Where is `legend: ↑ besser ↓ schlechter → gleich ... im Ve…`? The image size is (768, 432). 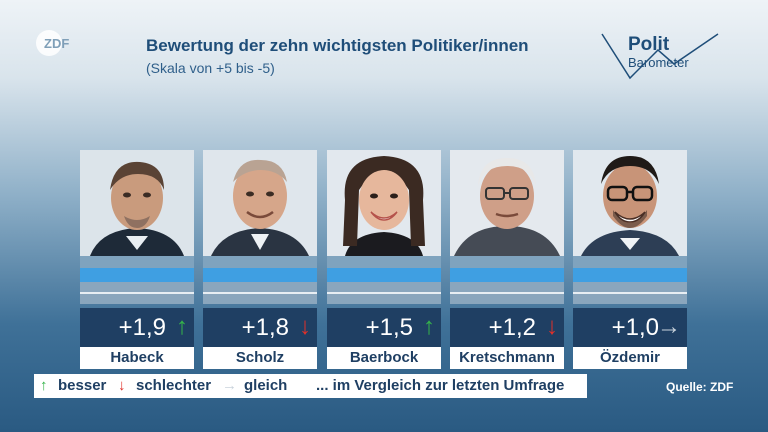
legend: ↑ besser ↓ schlechter → gleich ... im Ve… is located at coordinates (310, 386).